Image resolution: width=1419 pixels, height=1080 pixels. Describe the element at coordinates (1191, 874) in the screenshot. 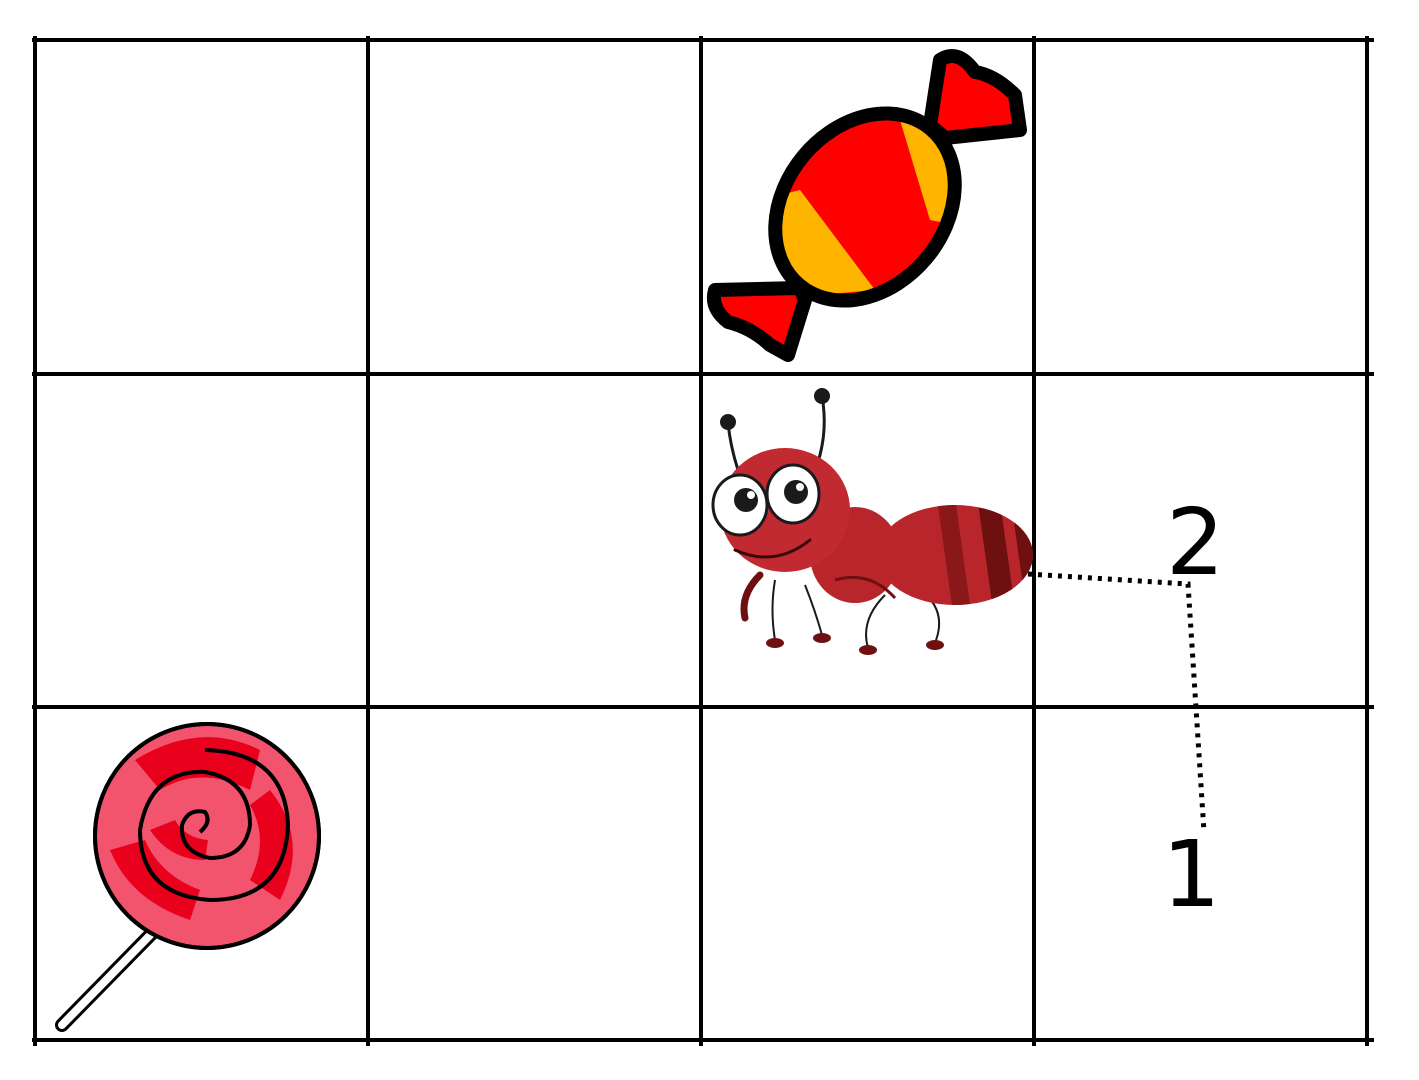

I see `path-label-1: 1` at that location.